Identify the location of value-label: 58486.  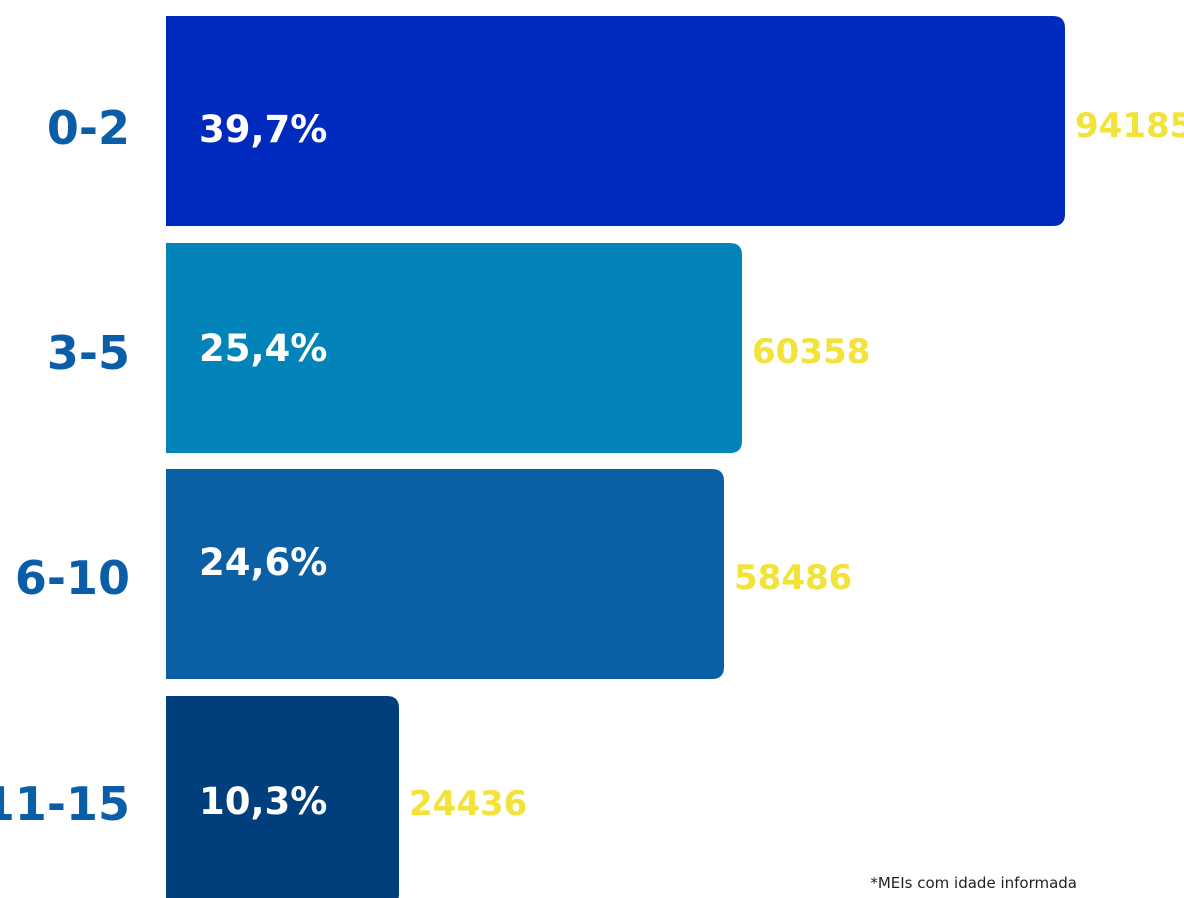
(793, 578).